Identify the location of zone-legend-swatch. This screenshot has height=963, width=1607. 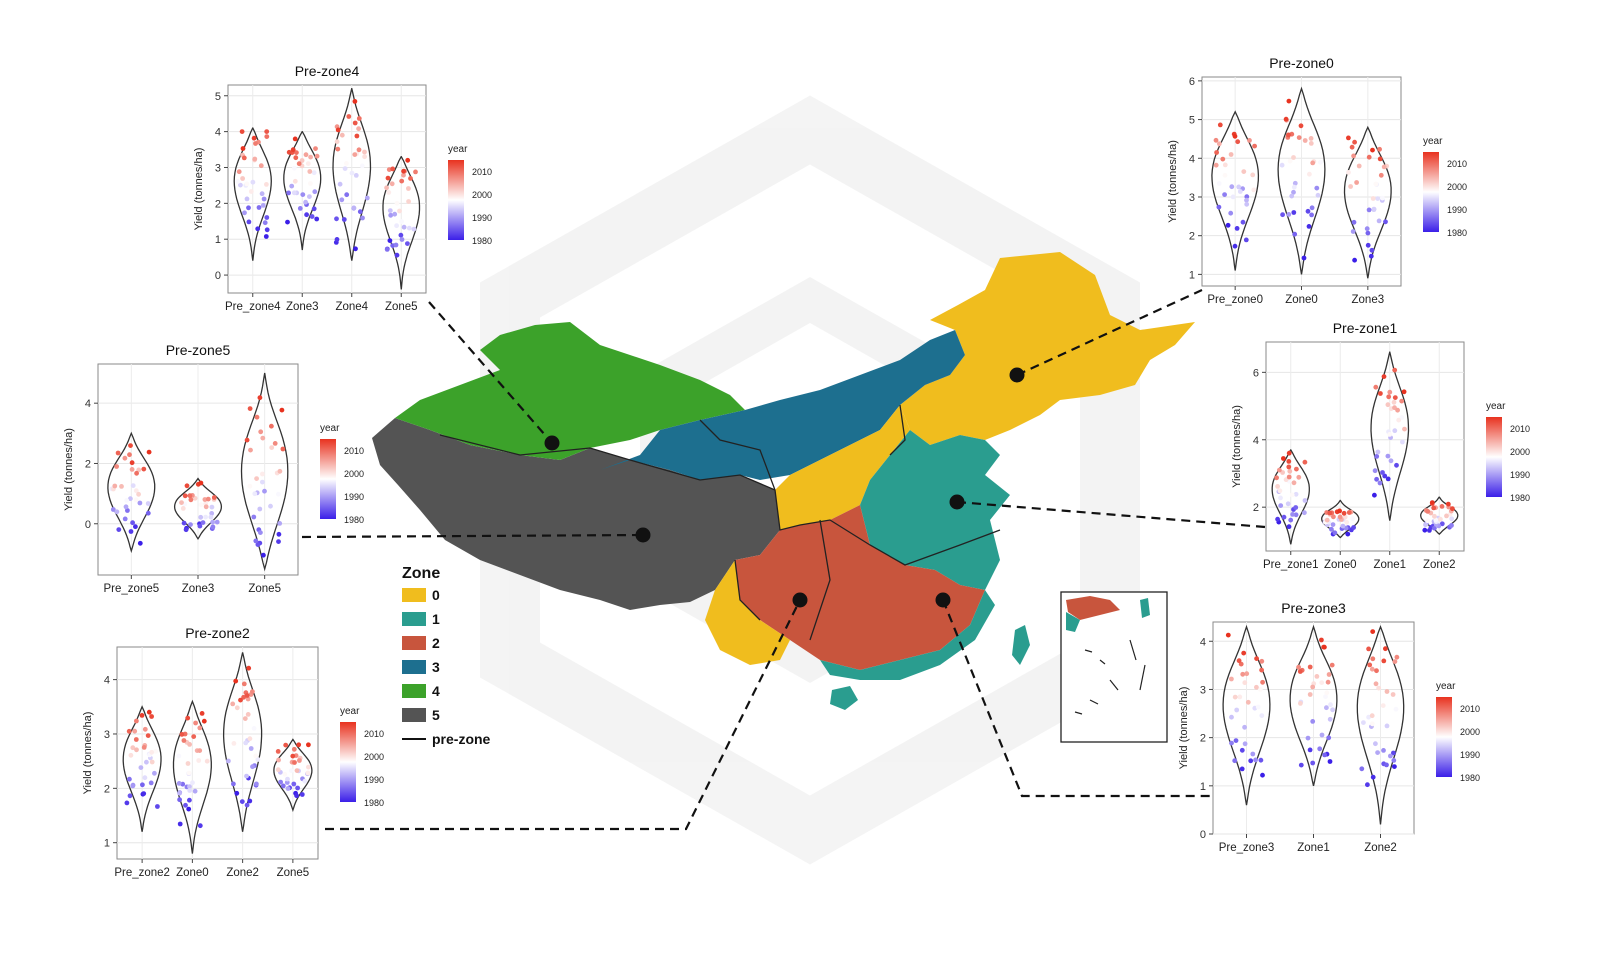
(414, 715).